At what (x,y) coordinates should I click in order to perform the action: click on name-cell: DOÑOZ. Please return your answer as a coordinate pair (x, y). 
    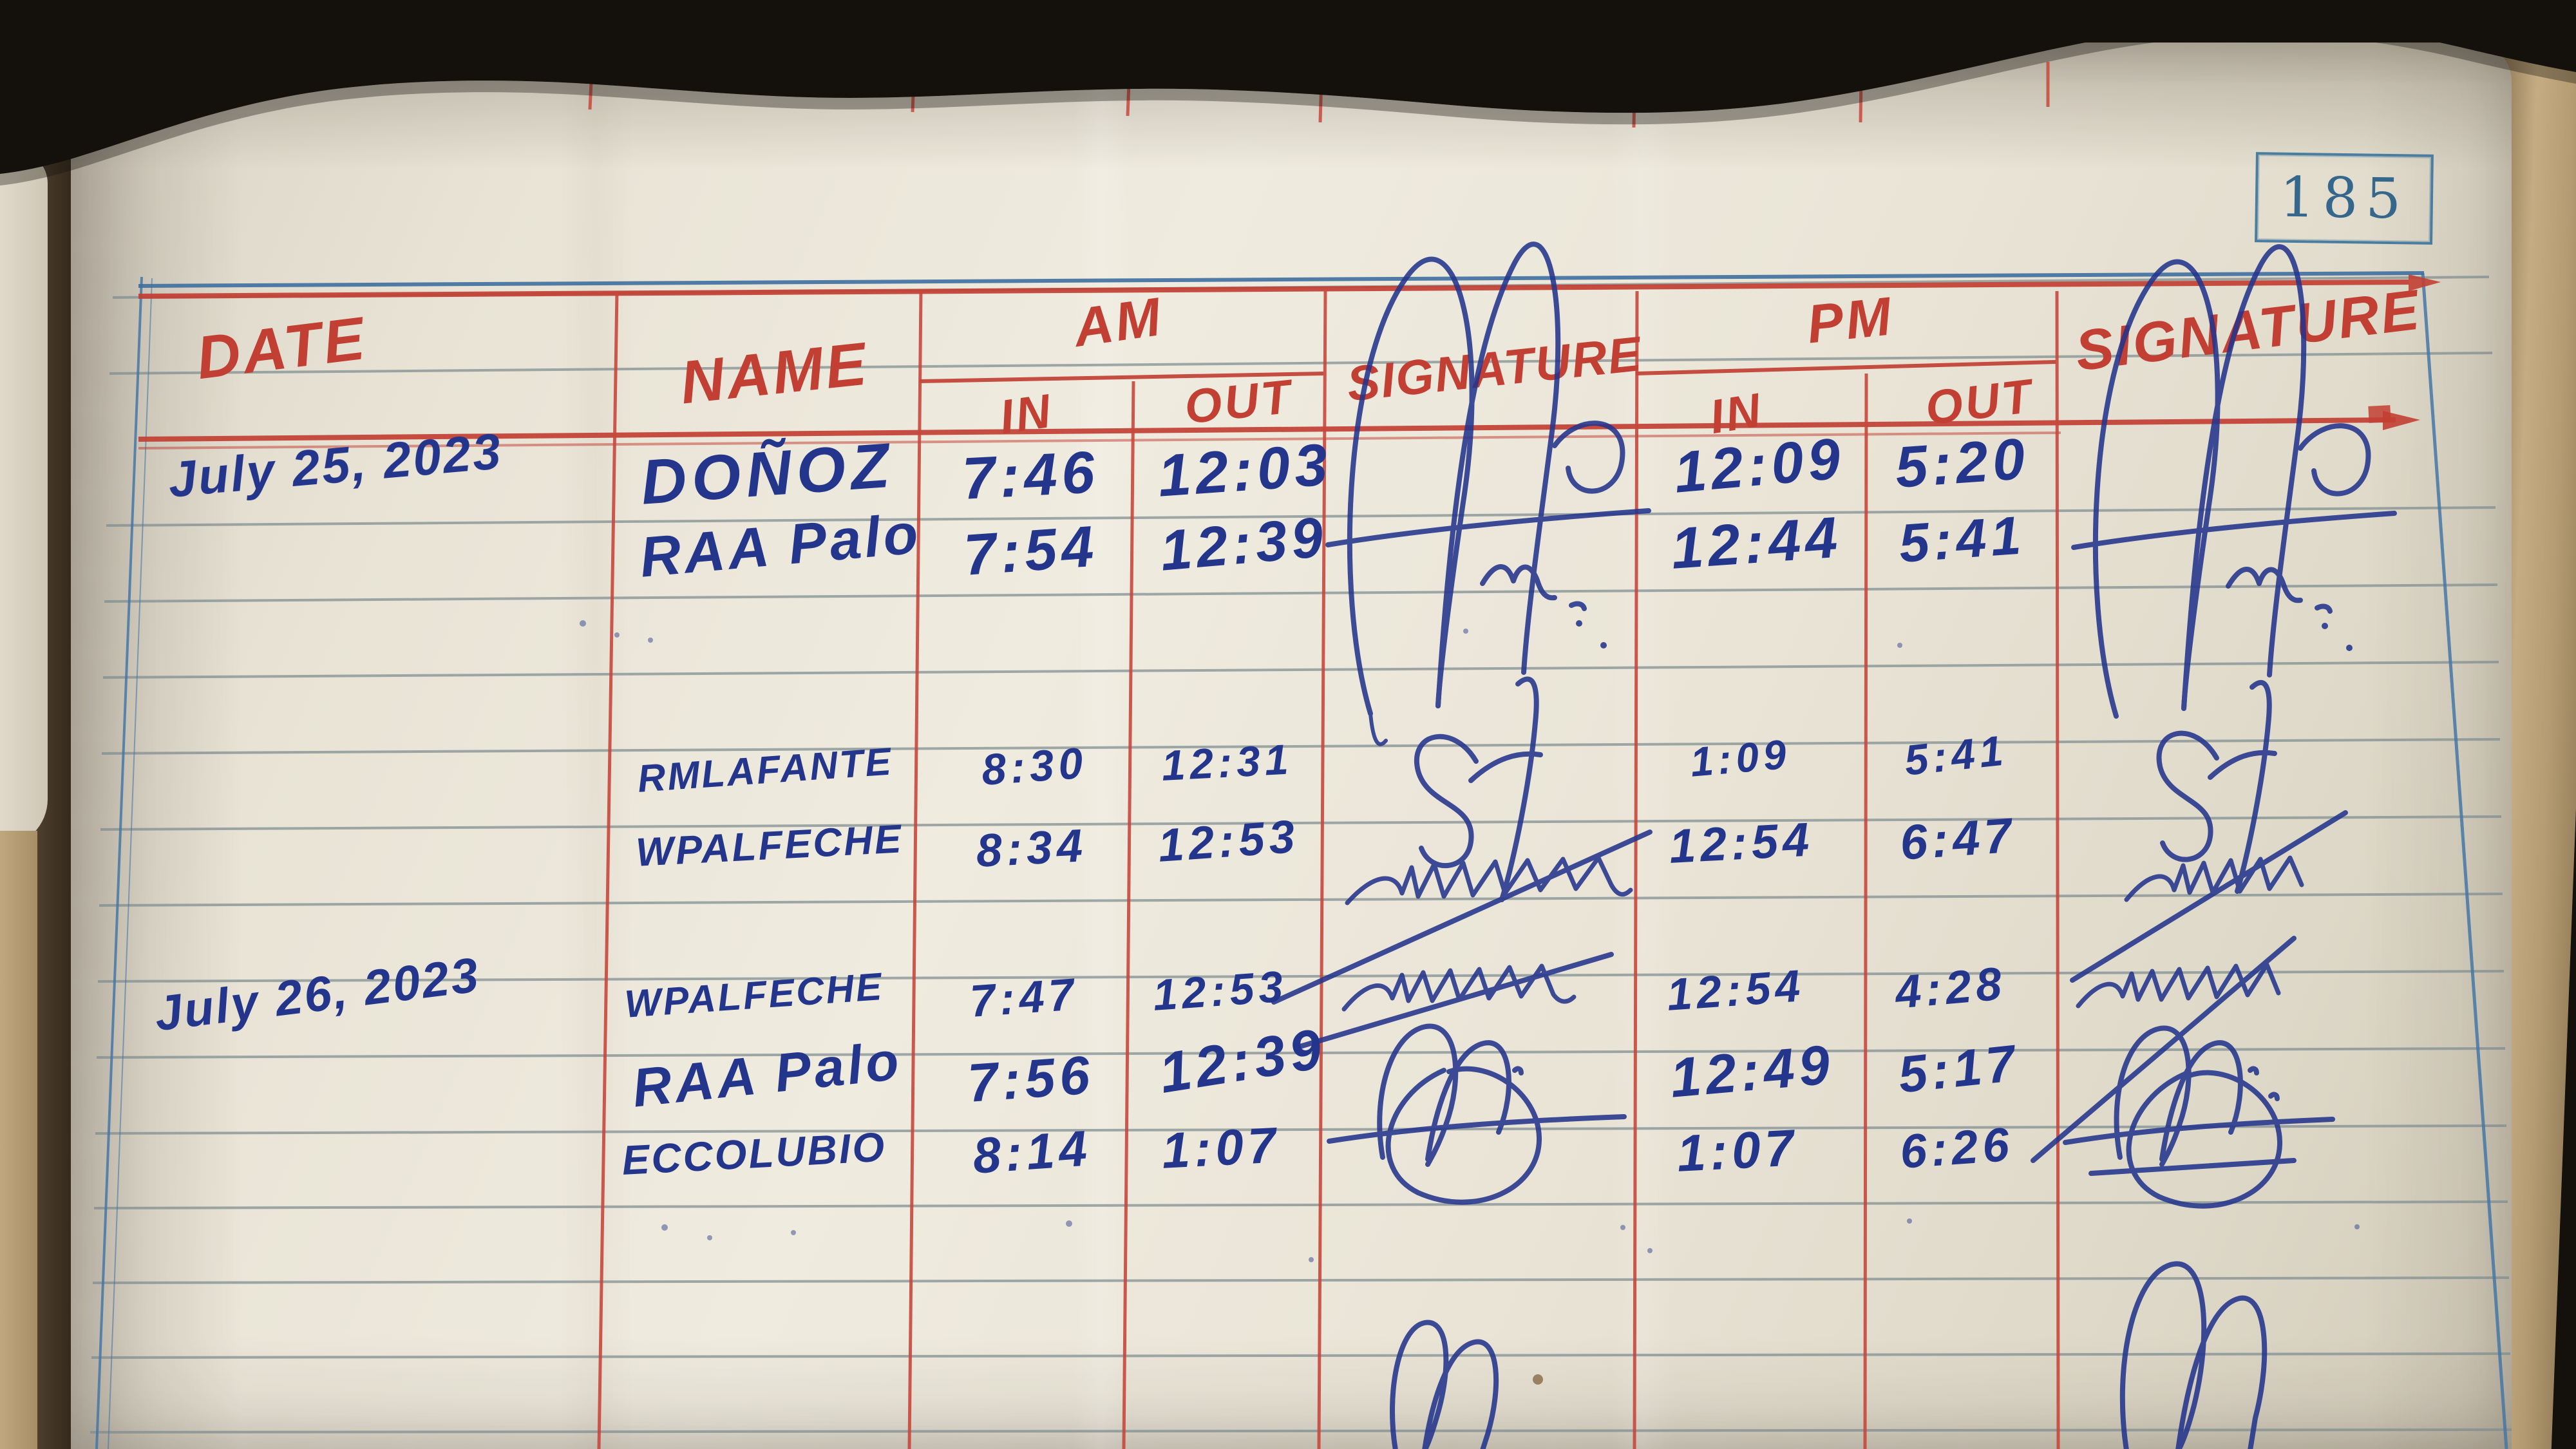
    Looking at the image, I should click on (767, 474).